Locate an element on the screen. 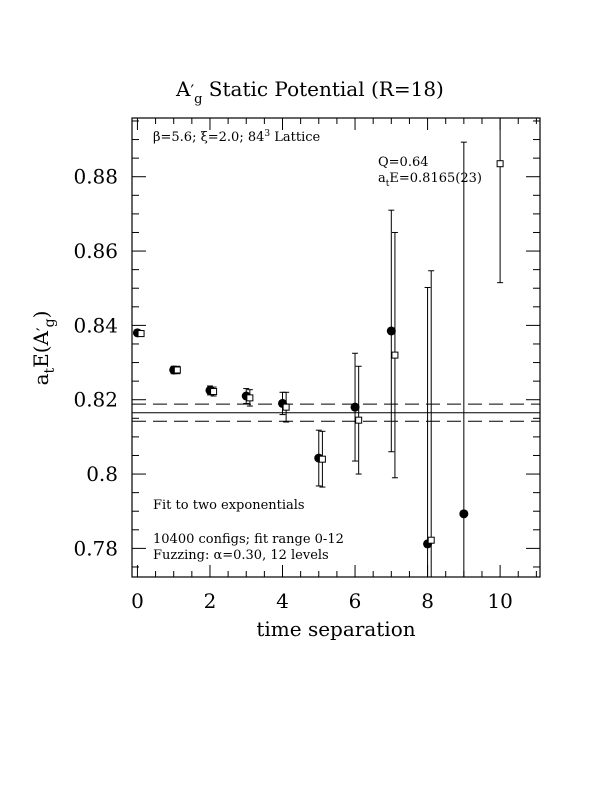  y-tick-label: 0.86 is located at coordinates (95, 251).